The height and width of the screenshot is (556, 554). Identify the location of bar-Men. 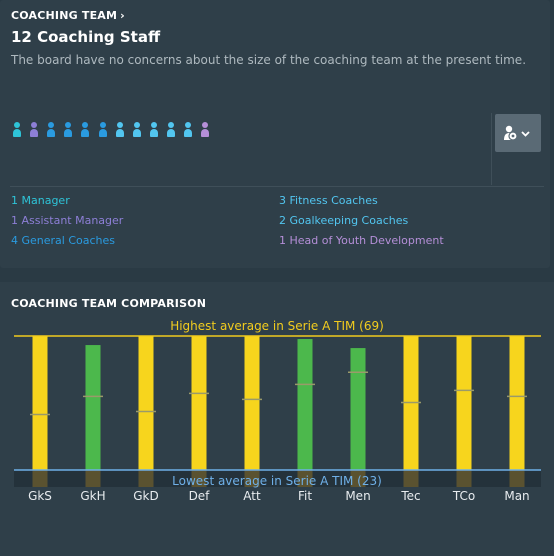
(358, 409).